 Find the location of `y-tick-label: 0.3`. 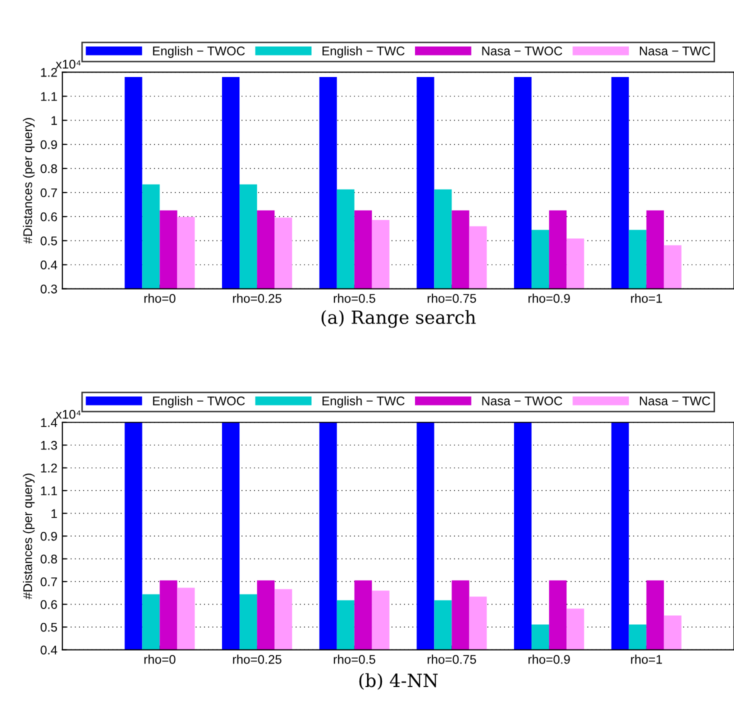

y-tick-label: 0.3 is located at coordinates (48, 289).